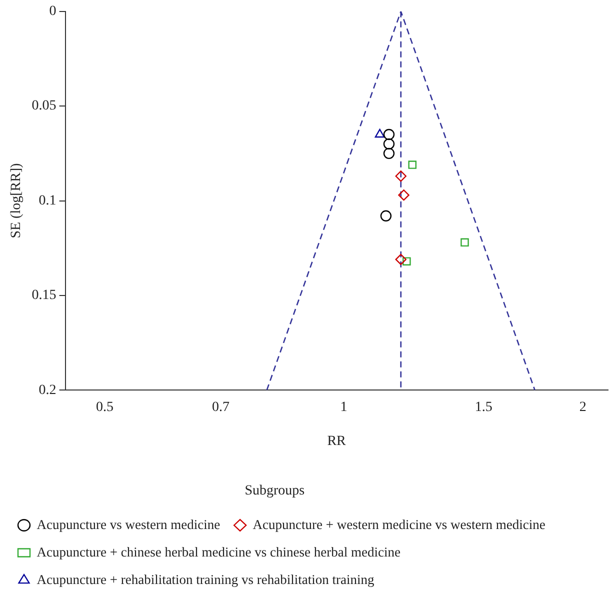  Describe the element at coordinates (47, 200) in the screenshot. I see `y-tick-label: 0.1` at that location.